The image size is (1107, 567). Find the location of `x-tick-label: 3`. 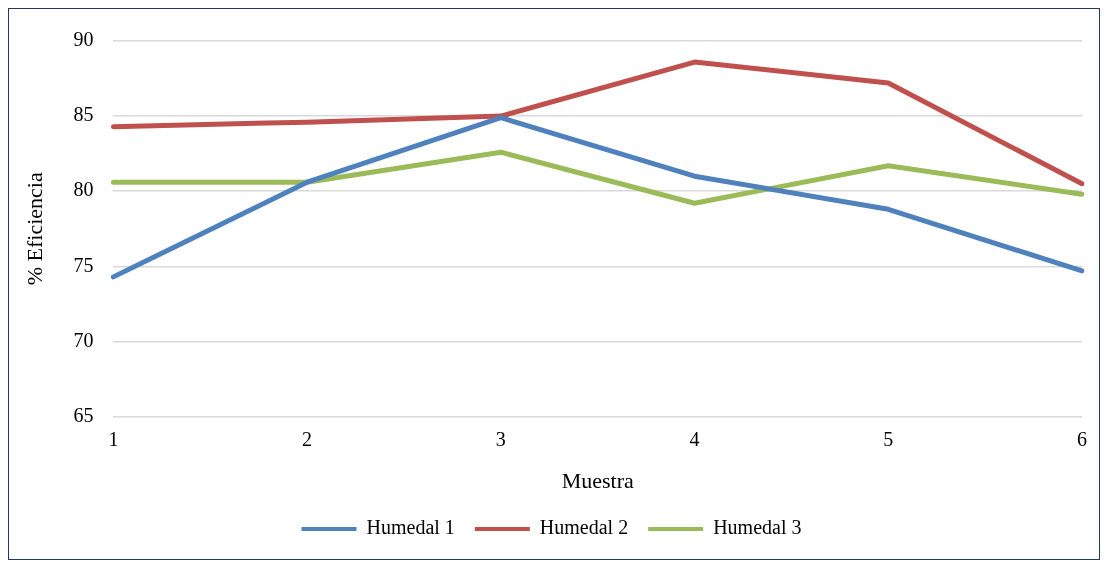

x-tick-label: 3 is located at coordinates (500, 438).